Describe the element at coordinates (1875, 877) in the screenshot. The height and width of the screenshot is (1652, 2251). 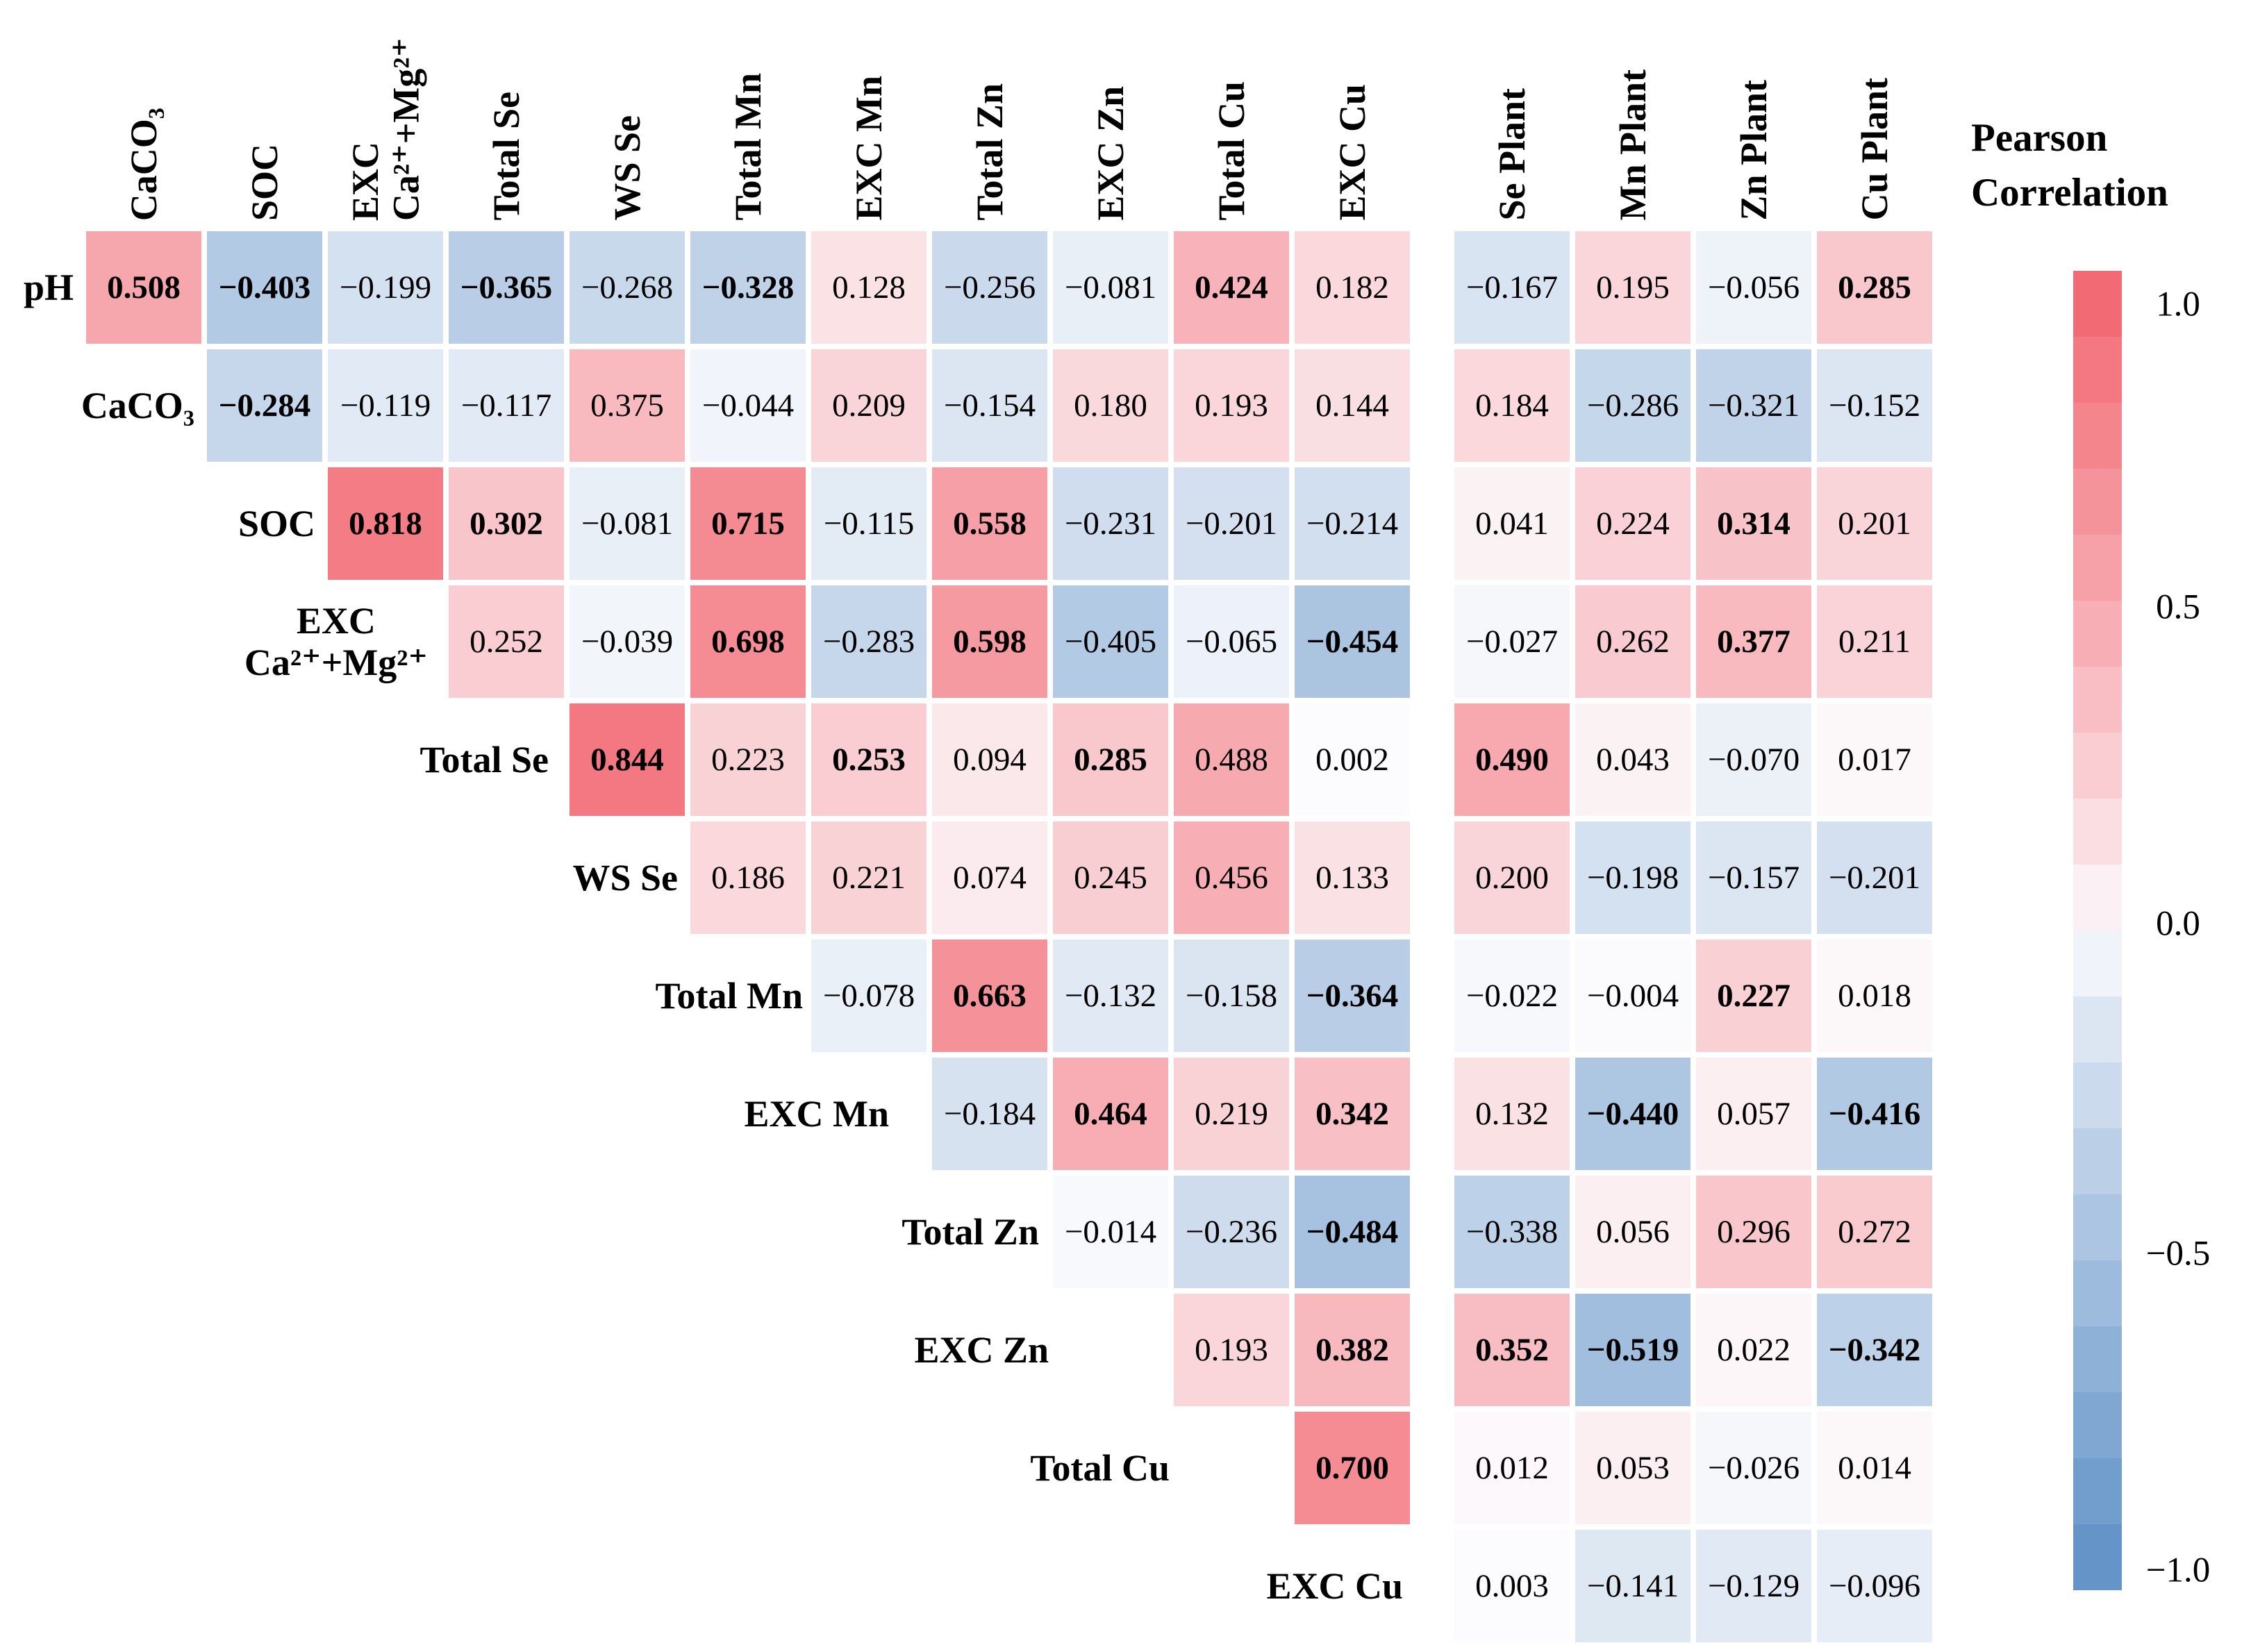
I see `matrix-cell: −0.201` at that location.